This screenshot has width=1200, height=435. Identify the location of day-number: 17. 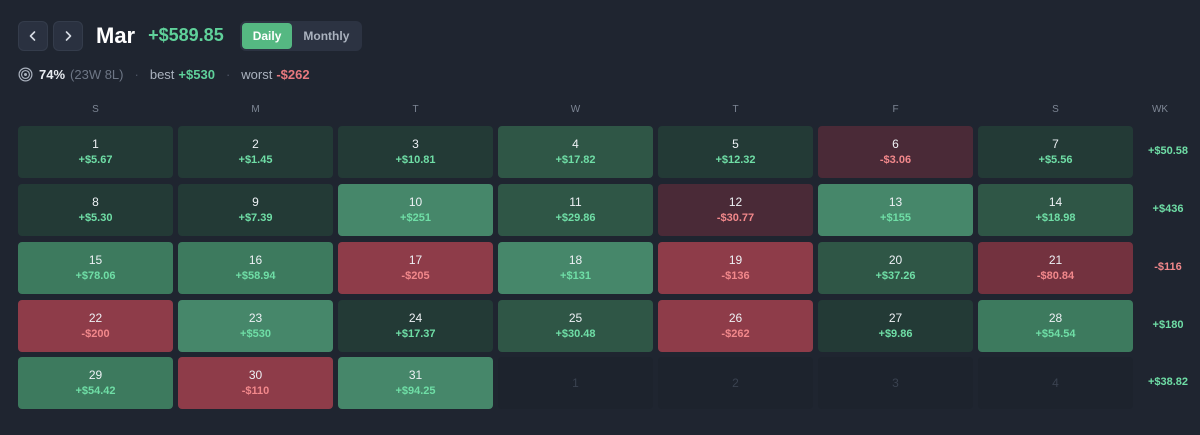
(415, 259).